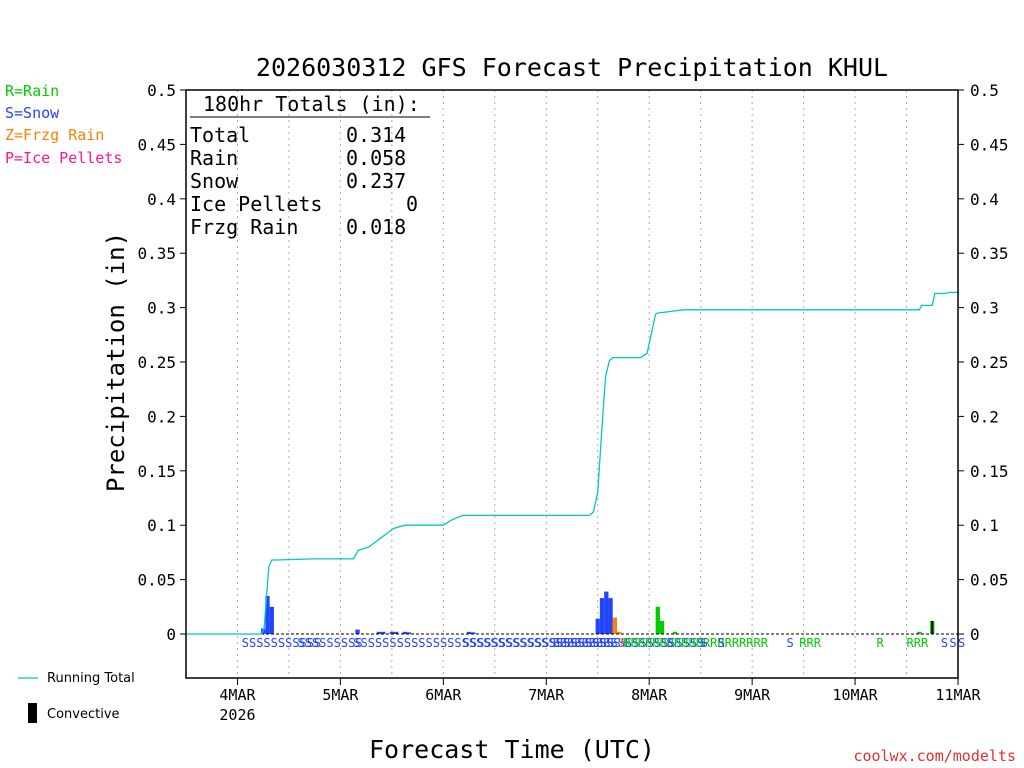 The image size is (1024, 768). I want to click on series-legend: Running Total Convective, so click(76, 697).